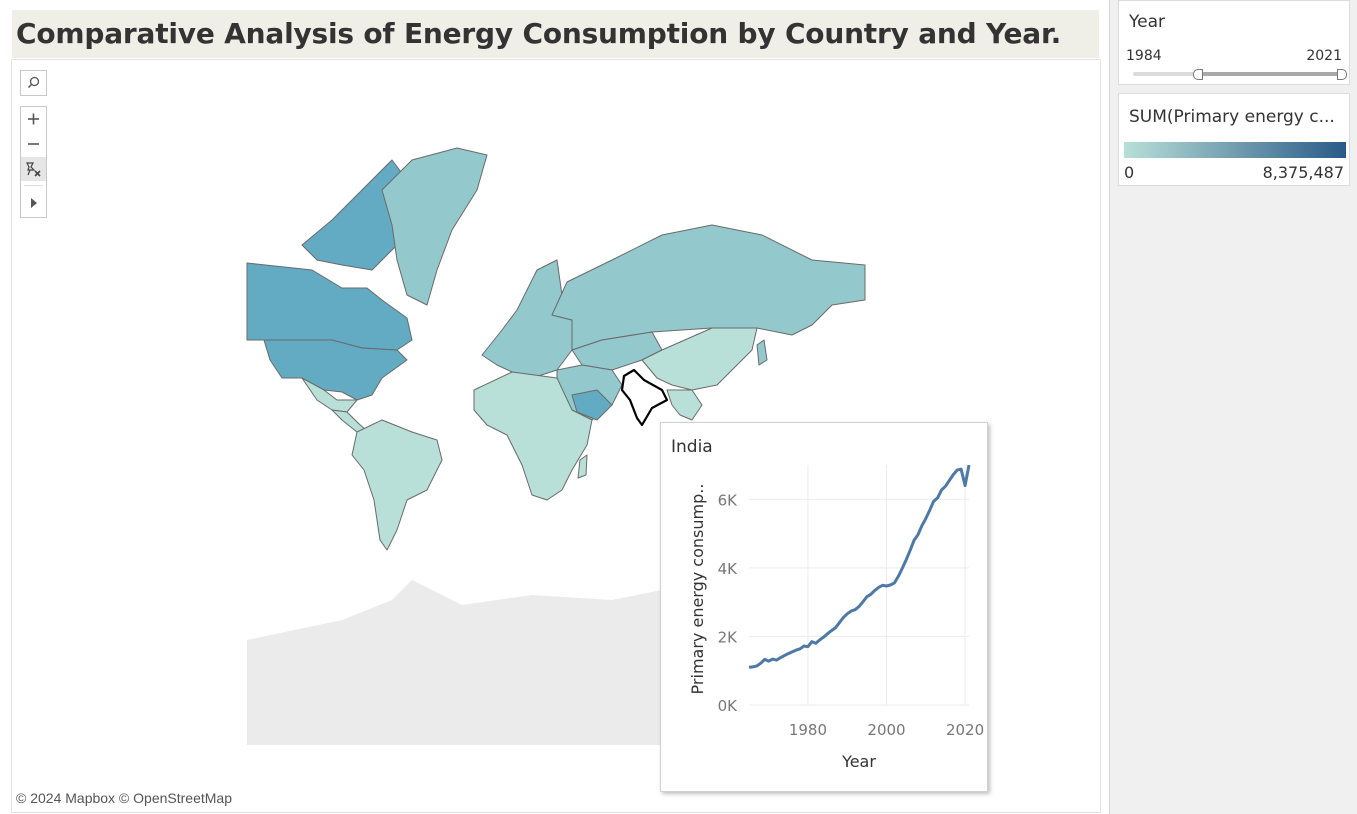  Describe the element at coordinates (1234, 42) in the screenshot. I see `year-filter-card: Year 1984 2021` at that location.